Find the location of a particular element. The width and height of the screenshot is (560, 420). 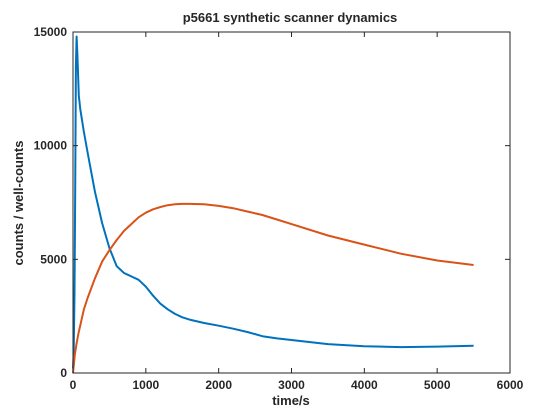

x-tick-label: 4000 is located at coordinates (364, 385).